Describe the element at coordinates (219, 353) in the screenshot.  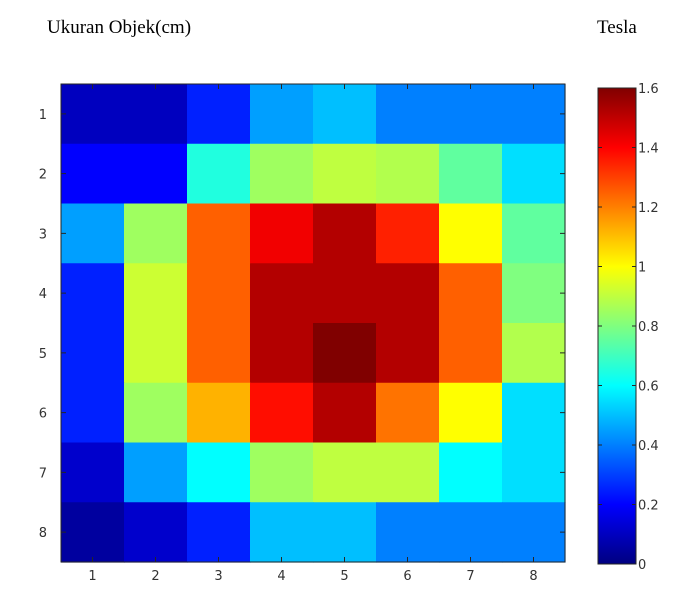
I see `heatmap-cell-r5-c3` at that location.